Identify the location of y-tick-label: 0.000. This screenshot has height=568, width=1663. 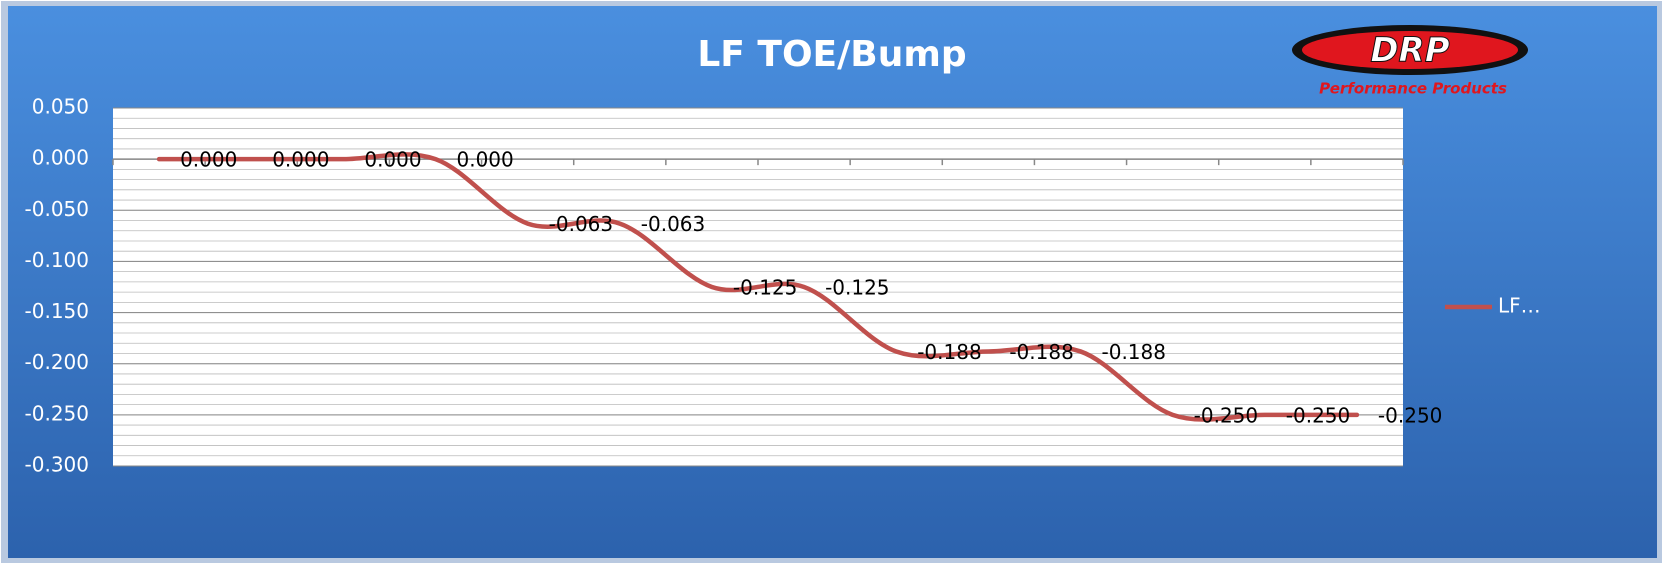
(60, 158).